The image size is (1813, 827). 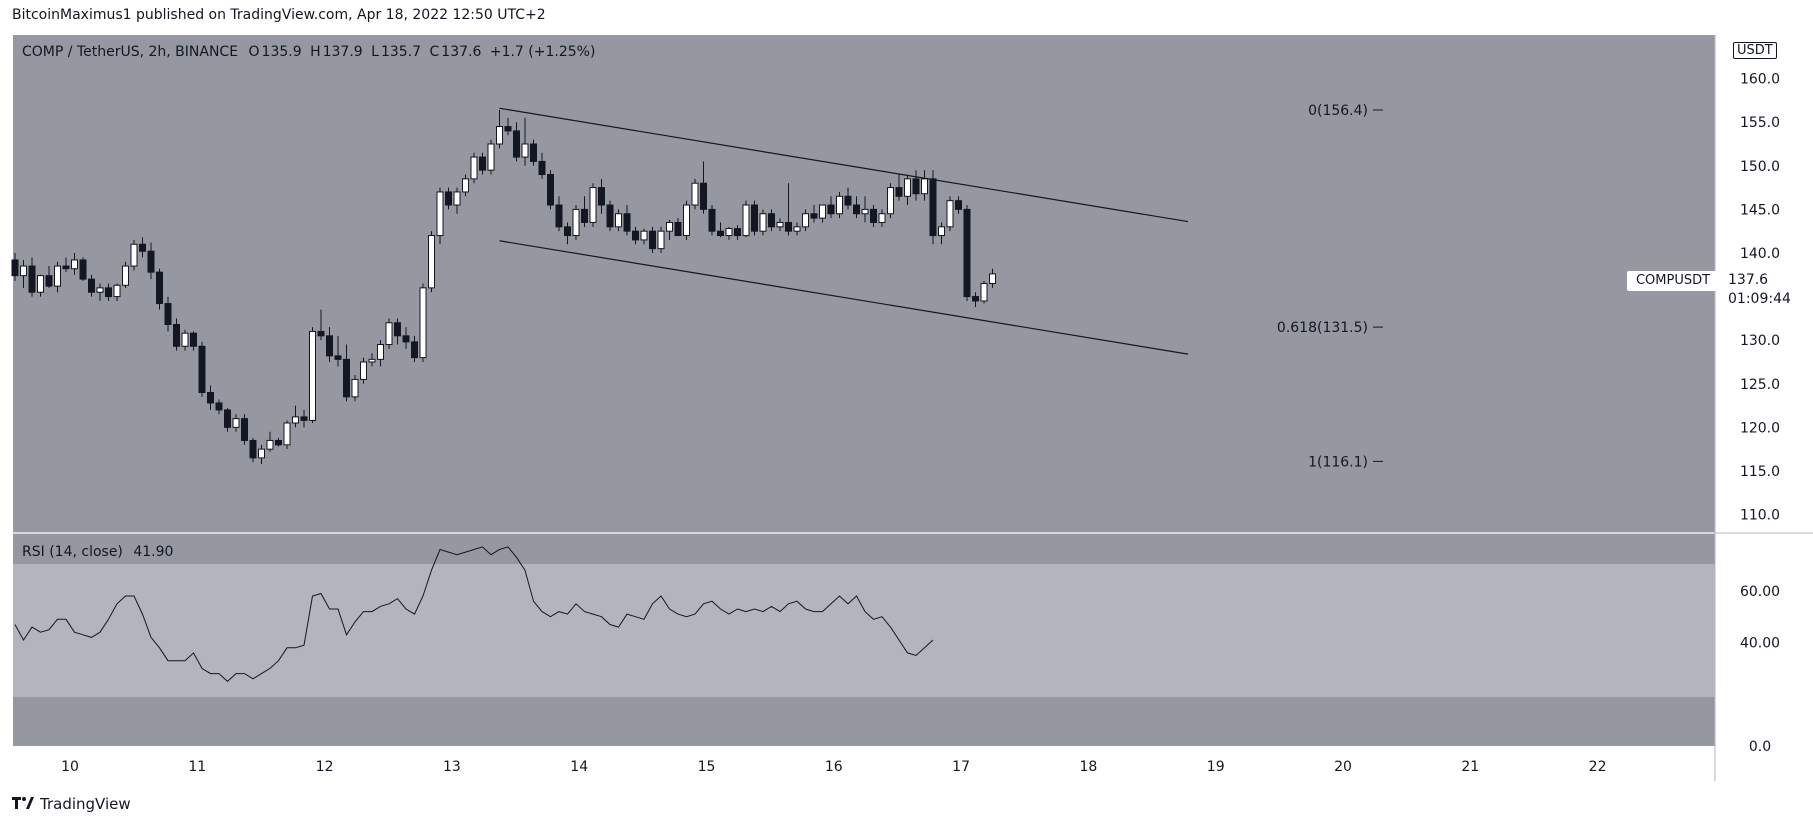 I want to click on fib-level-label: 0.618(131.5), so click(x=1322, y=328).